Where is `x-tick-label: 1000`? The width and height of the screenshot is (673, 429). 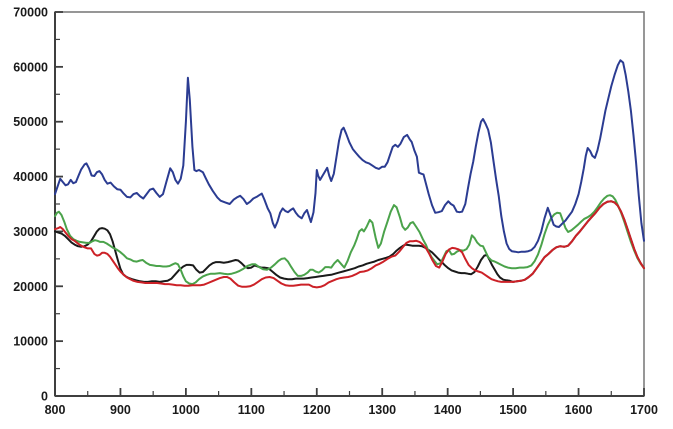 x-tick-label: 1000 is located at coordinates (186, 410).